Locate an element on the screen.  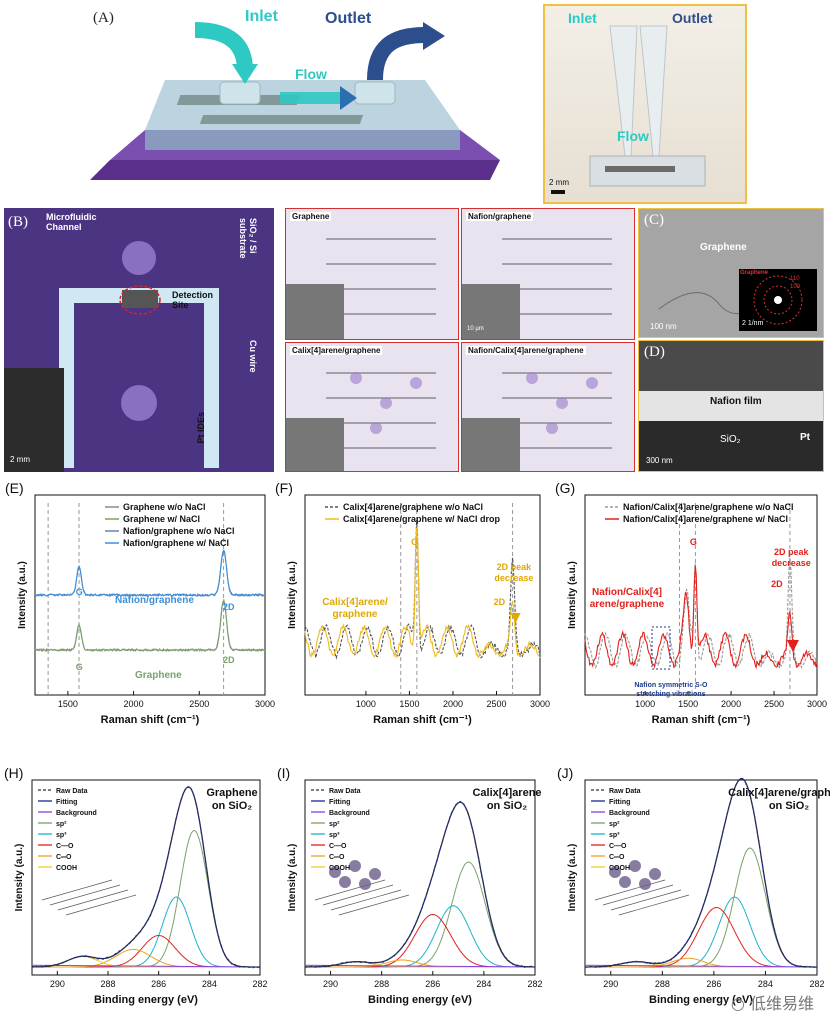
subpanel-nafion-graphene is located at coordinates (548, 274).